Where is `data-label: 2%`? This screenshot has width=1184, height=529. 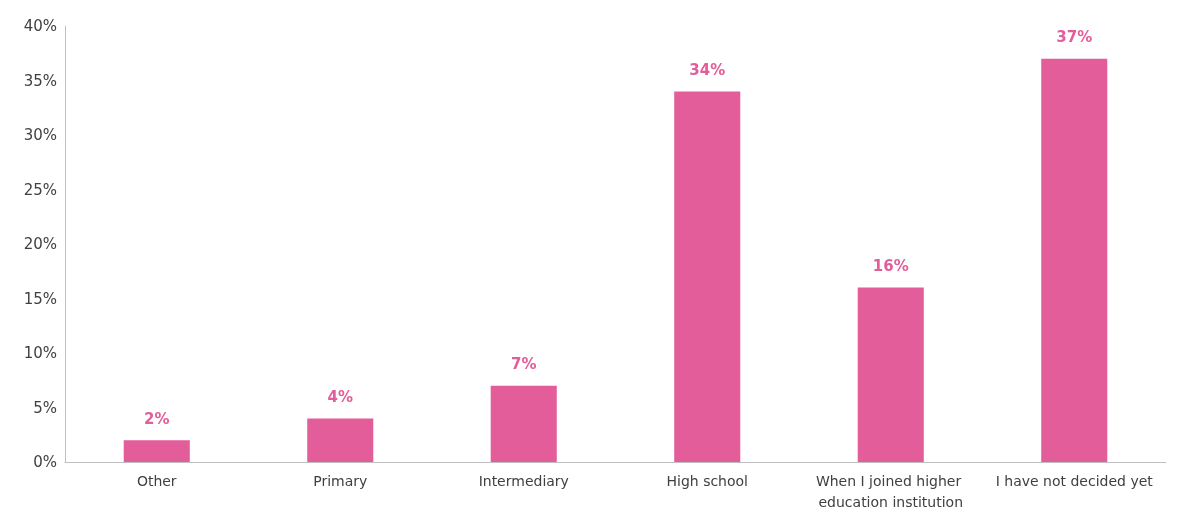 data-label: 2% is located at coordinates (157, 418).